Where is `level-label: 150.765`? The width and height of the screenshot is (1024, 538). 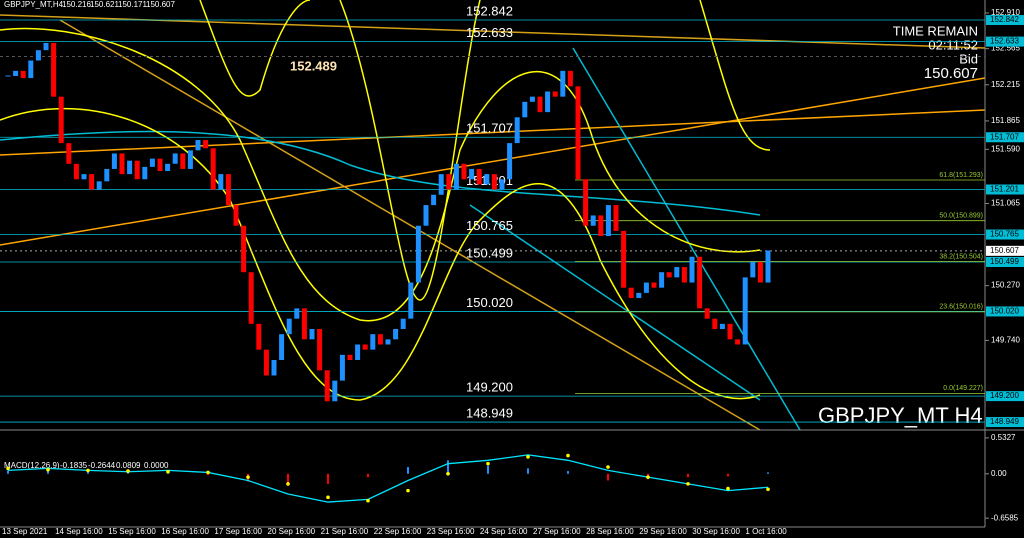 level-label: 150.765 is located at coordinates (489, 225).